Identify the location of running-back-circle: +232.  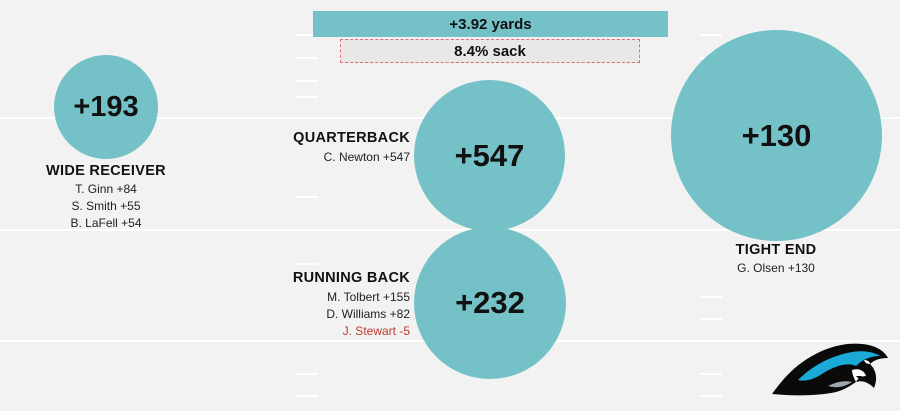
(490, 303).